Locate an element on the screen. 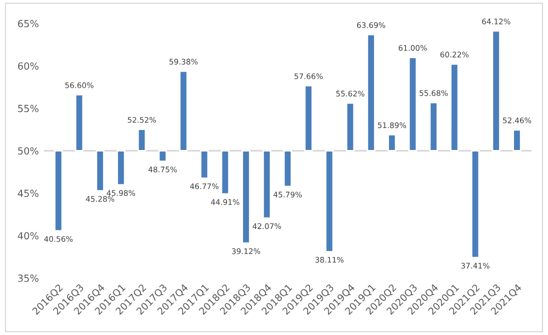  y-tick-label: 55% is located at coordinates (28, 108).